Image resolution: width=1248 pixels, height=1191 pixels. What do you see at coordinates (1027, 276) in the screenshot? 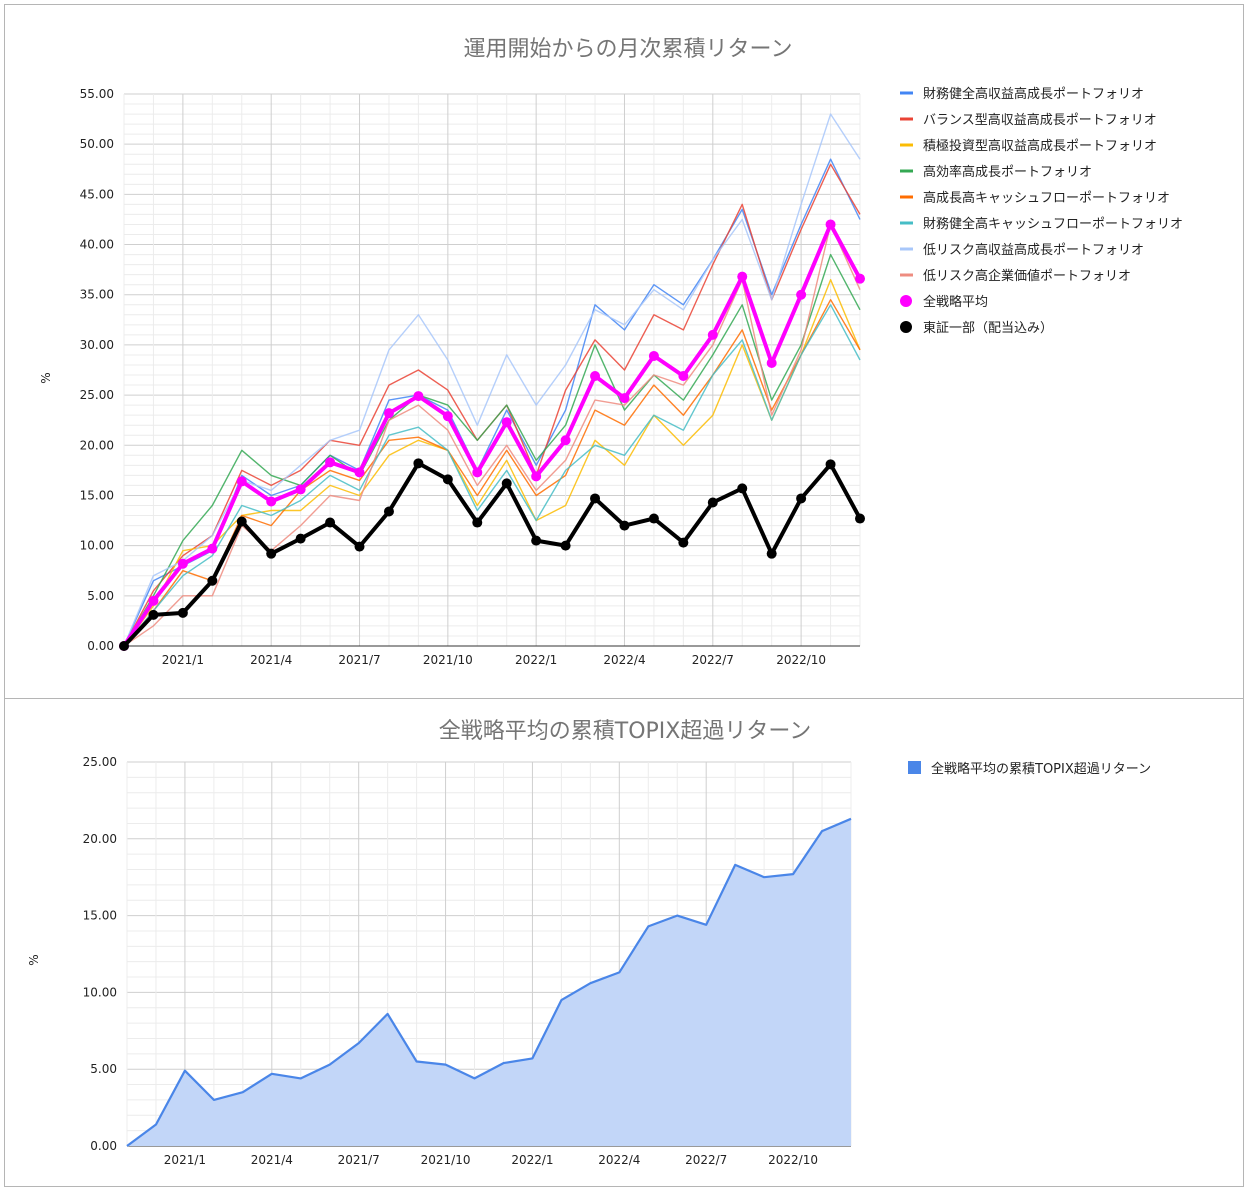
I see `legend-label: 低リスク高企業価値ポートフォリオ` at bounding box center [1027, 276].